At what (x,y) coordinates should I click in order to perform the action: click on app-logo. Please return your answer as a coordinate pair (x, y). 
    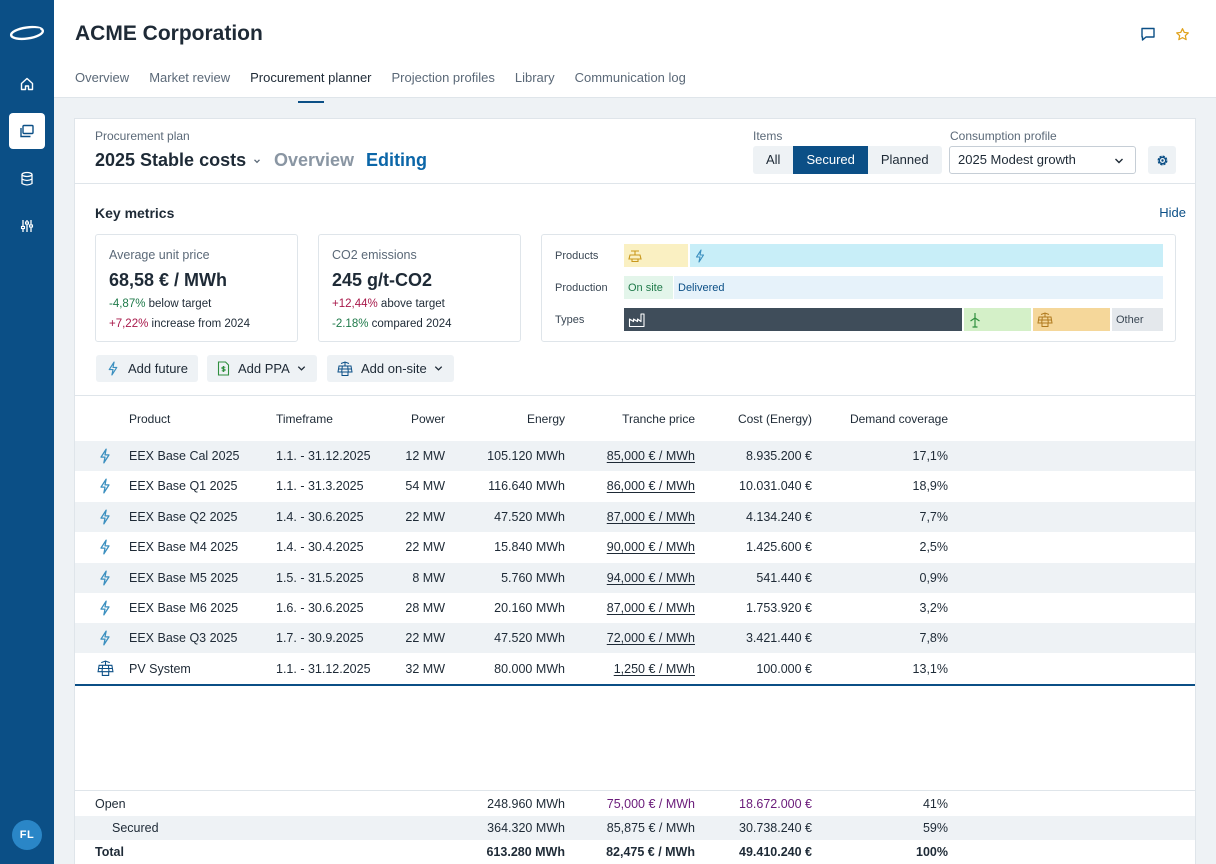
    Looking at the image, I should click on (27, 33).